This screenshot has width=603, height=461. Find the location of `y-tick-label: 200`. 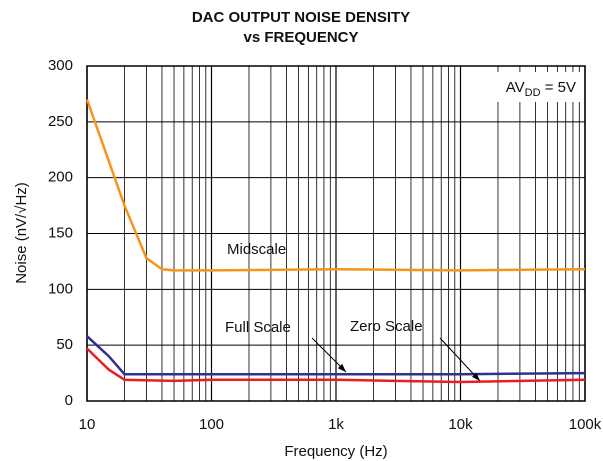

y-tick-label: 200 is located at coordinates (60, 177).